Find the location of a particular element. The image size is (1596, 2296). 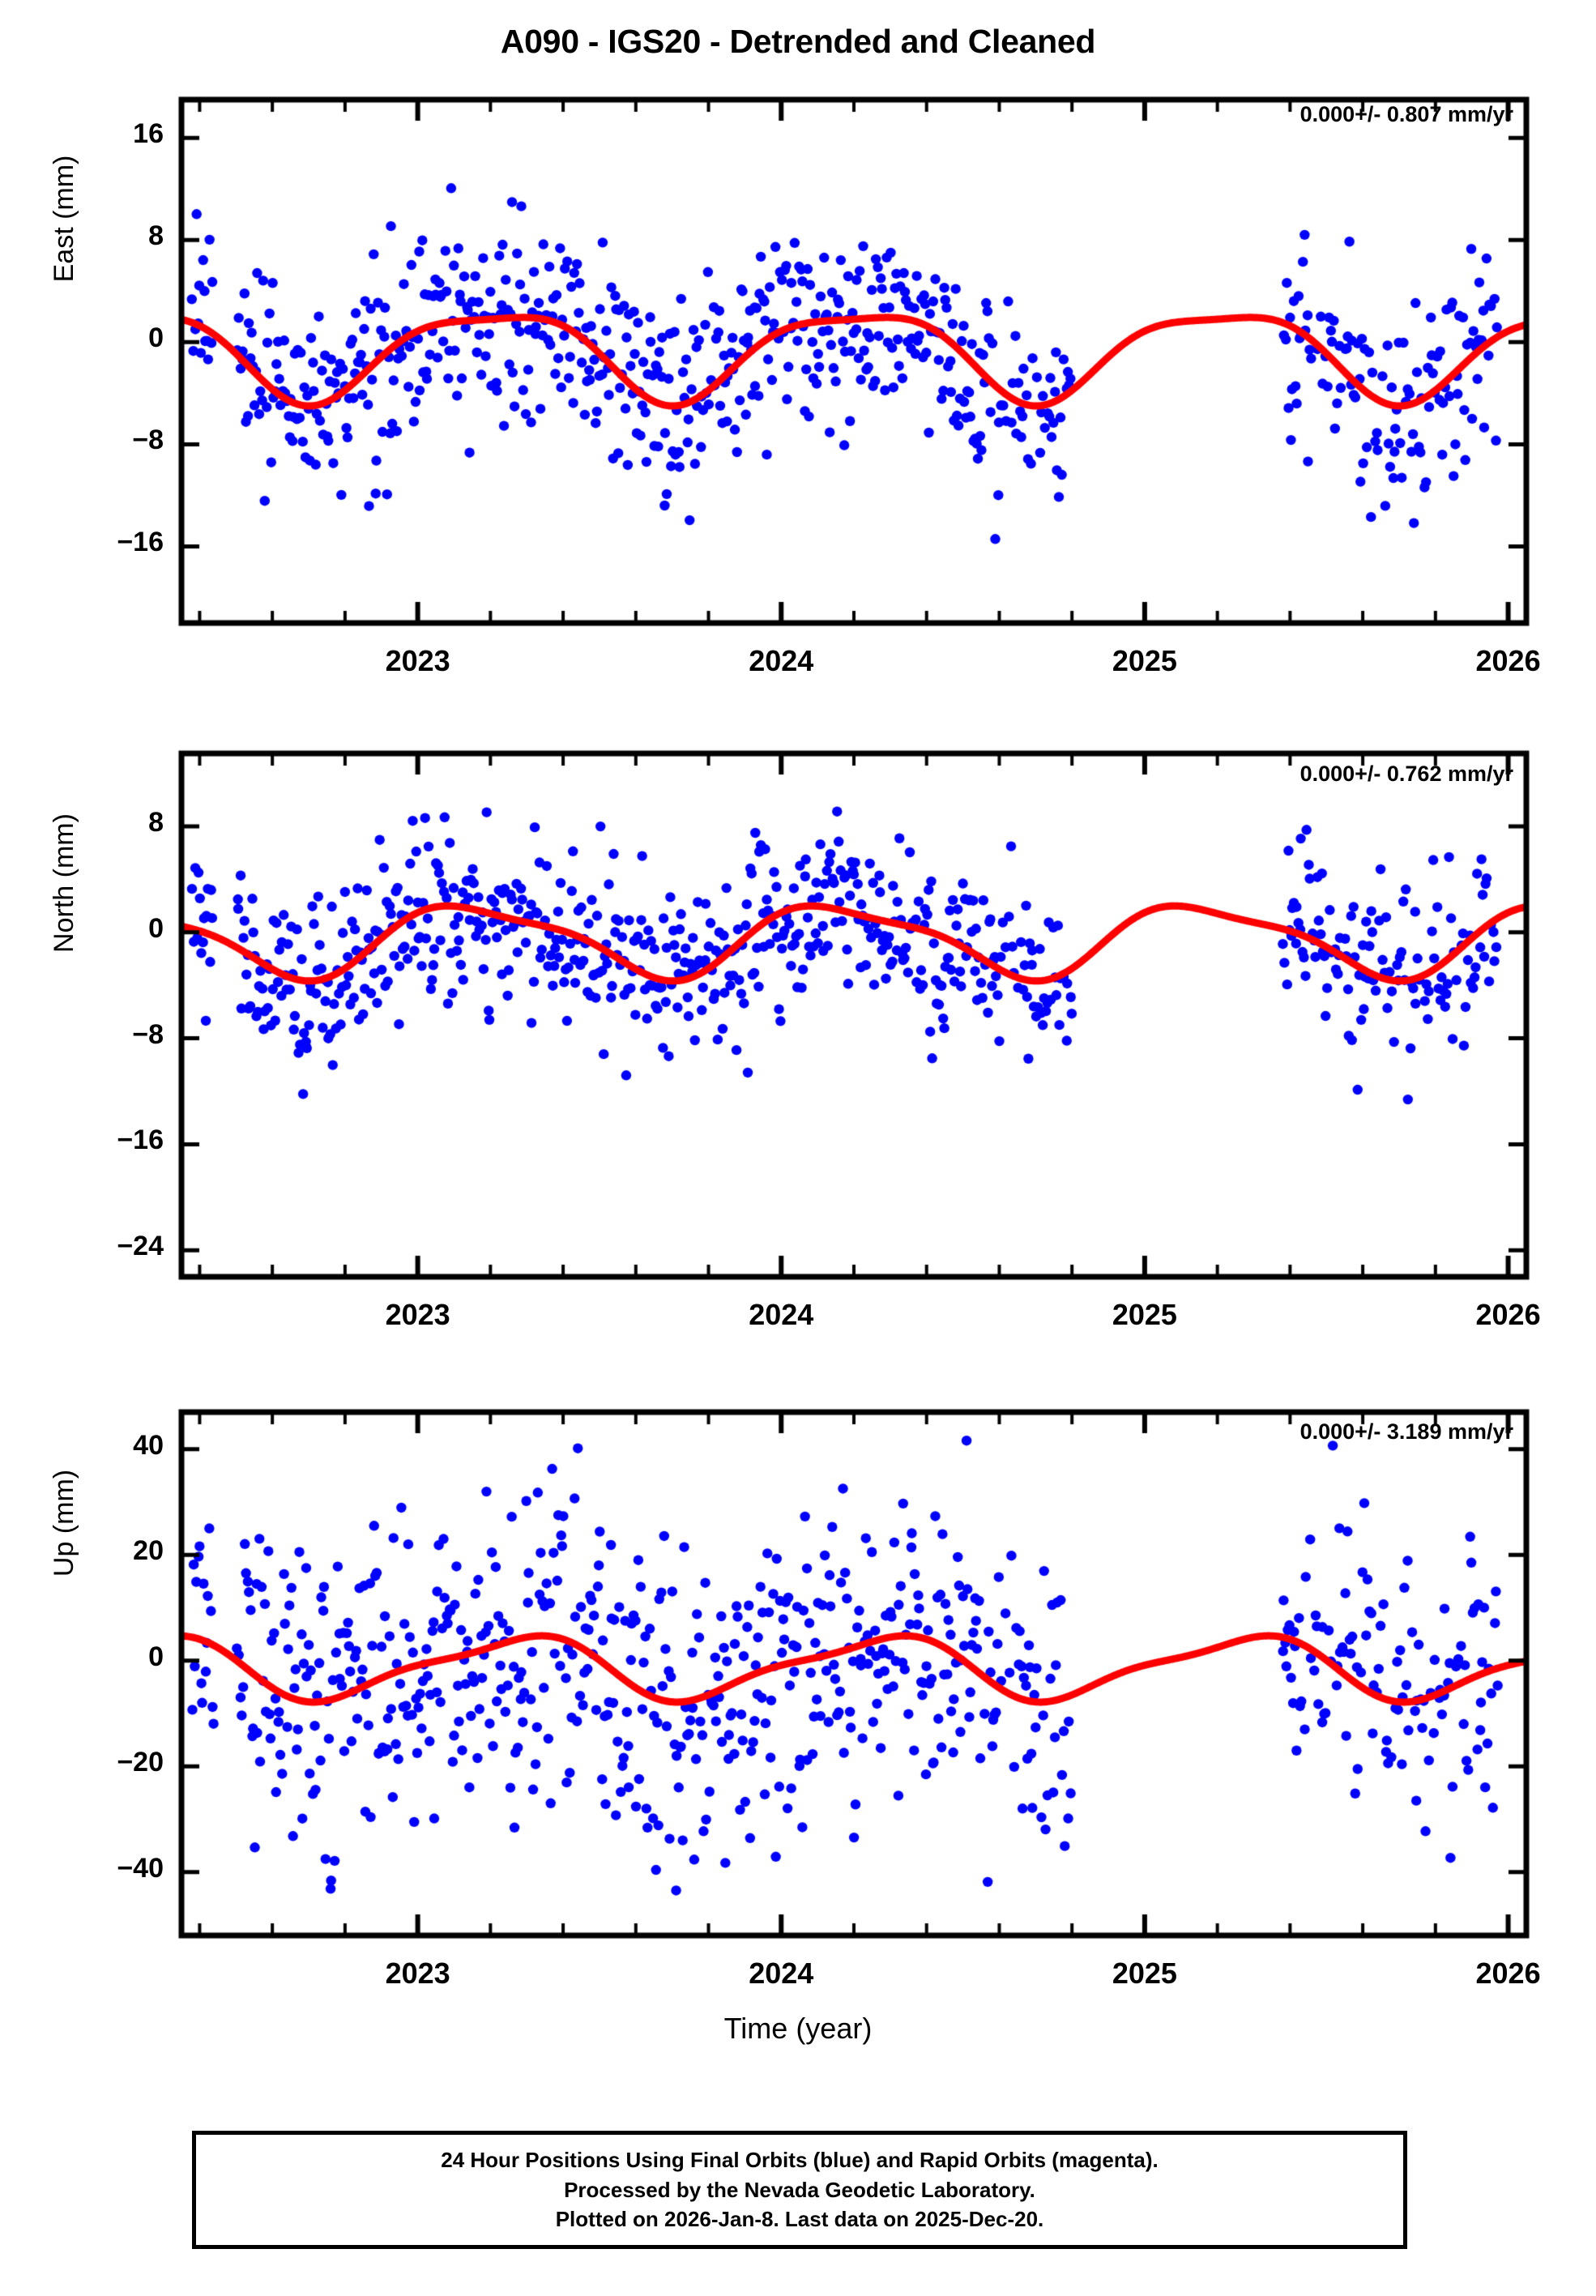

xtick-east-2: 2025 is located at coordinates (1144, 660).